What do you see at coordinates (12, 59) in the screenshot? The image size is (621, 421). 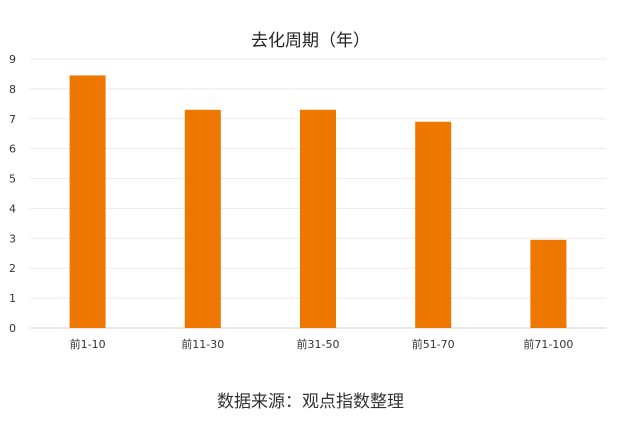 I see `y-tick-label: 9` at bounding box center [12, 59].